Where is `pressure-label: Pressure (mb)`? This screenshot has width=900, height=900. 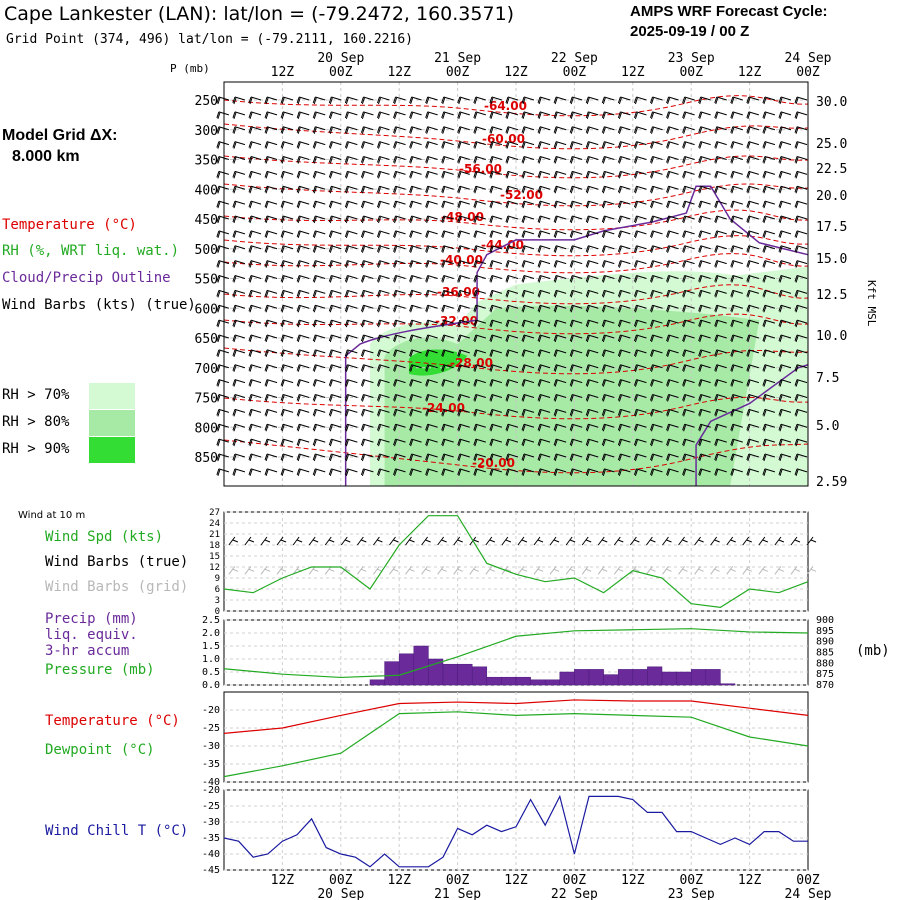 pressure-label: Pressure (mb) is located at coordinates (100, 670).